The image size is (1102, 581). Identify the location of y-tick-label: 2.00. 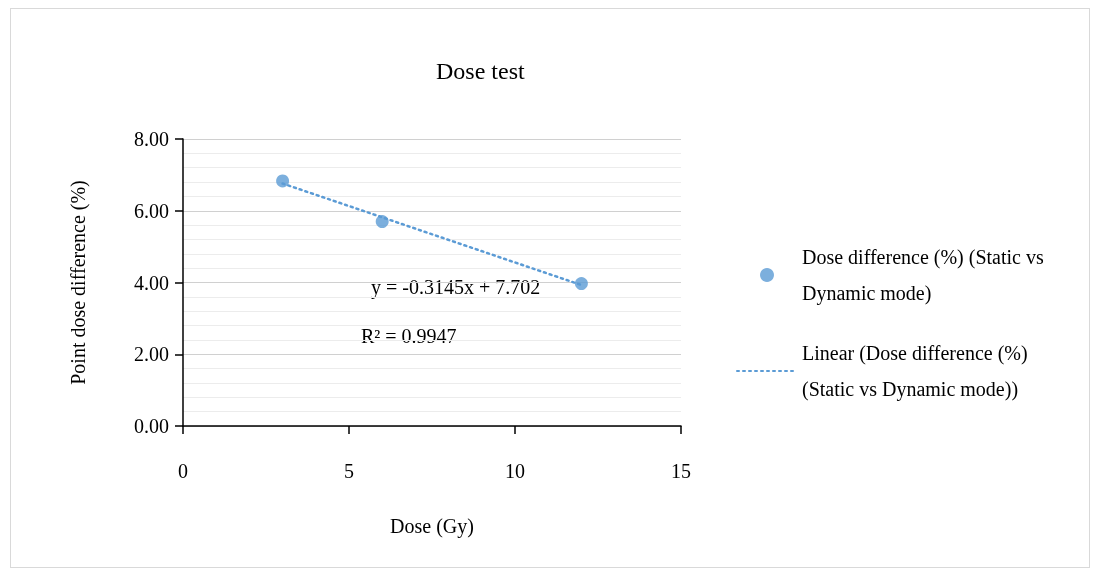
(151, 354).